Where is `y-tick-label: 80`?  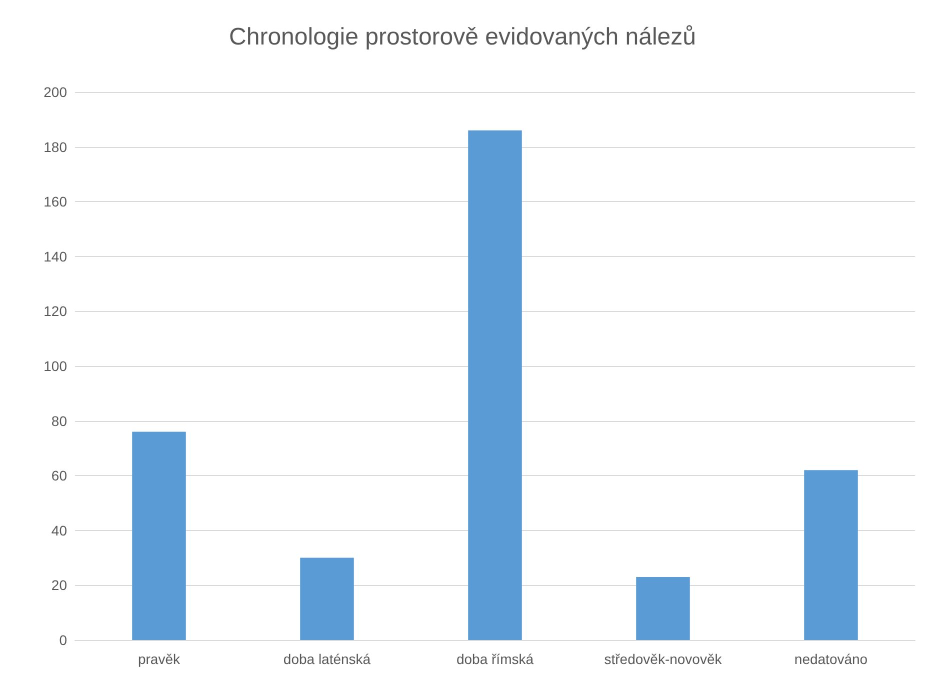
y-tick-label: 80 is located at coordinates (59, 420).